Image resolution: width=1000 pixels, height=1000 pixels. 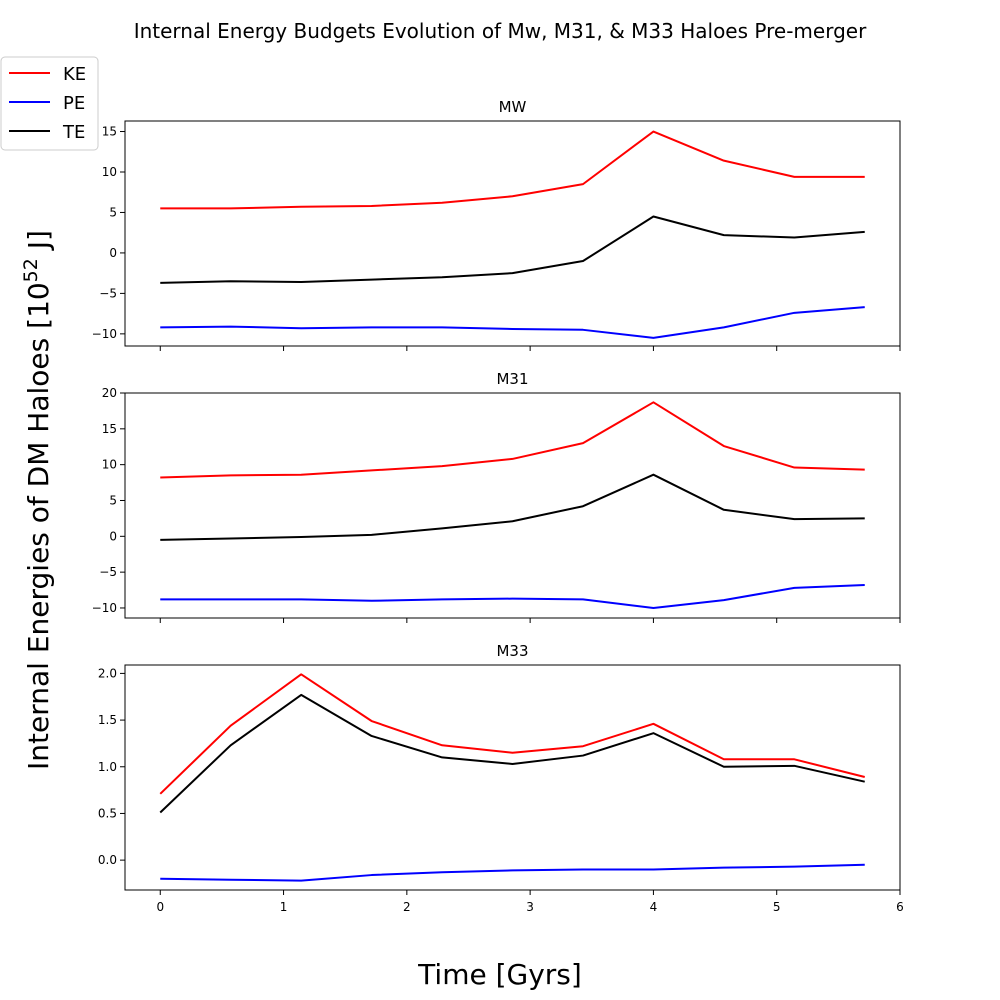 What do you see at coordinates (109, 429) in the screenshot?
I see `y-tick-label-m31-5: 15` at bounding box center [109, 429].